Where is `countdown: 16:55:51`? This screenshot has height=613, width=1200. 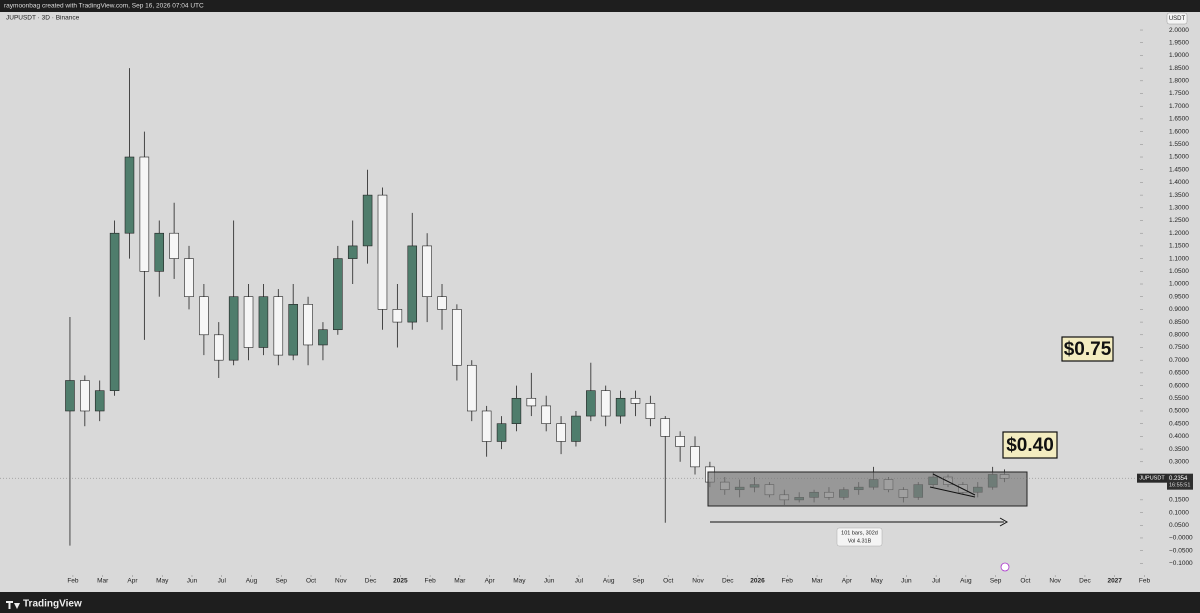 countdown: 16:55:51 is located at coordinates (1179, 486).